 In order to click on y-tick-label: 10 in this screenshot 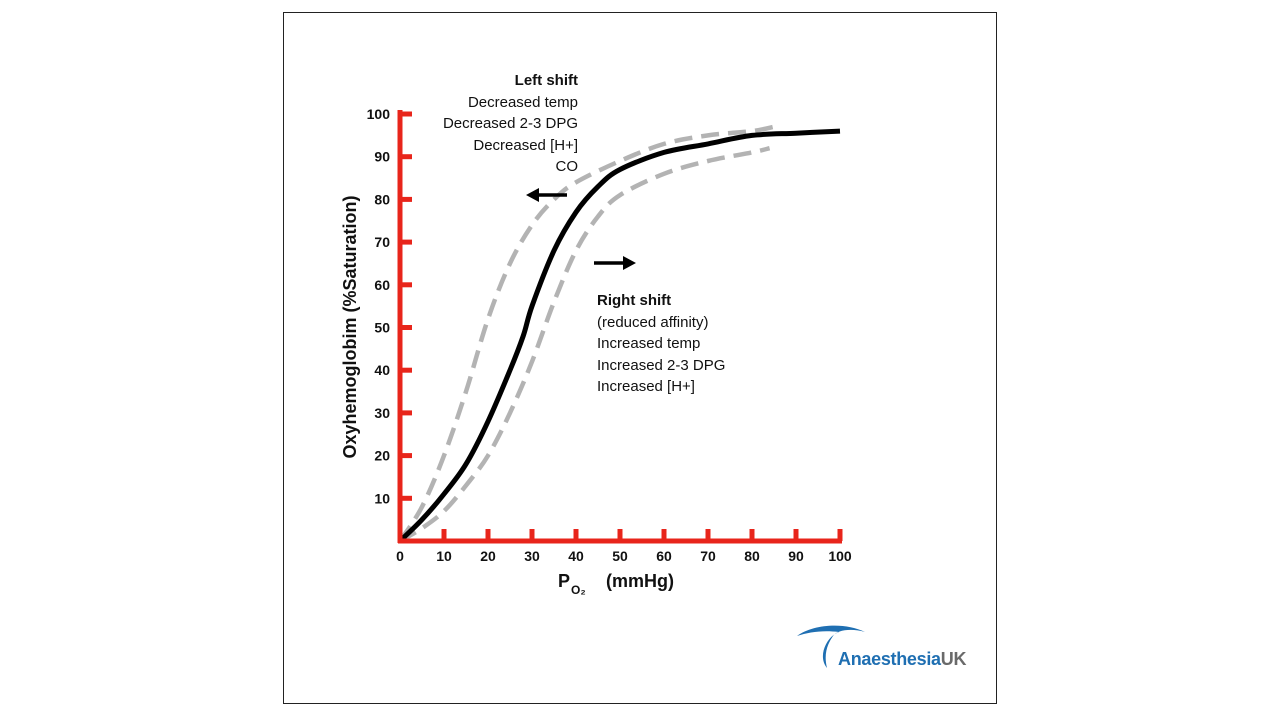, I will do `click(382, 498)`.